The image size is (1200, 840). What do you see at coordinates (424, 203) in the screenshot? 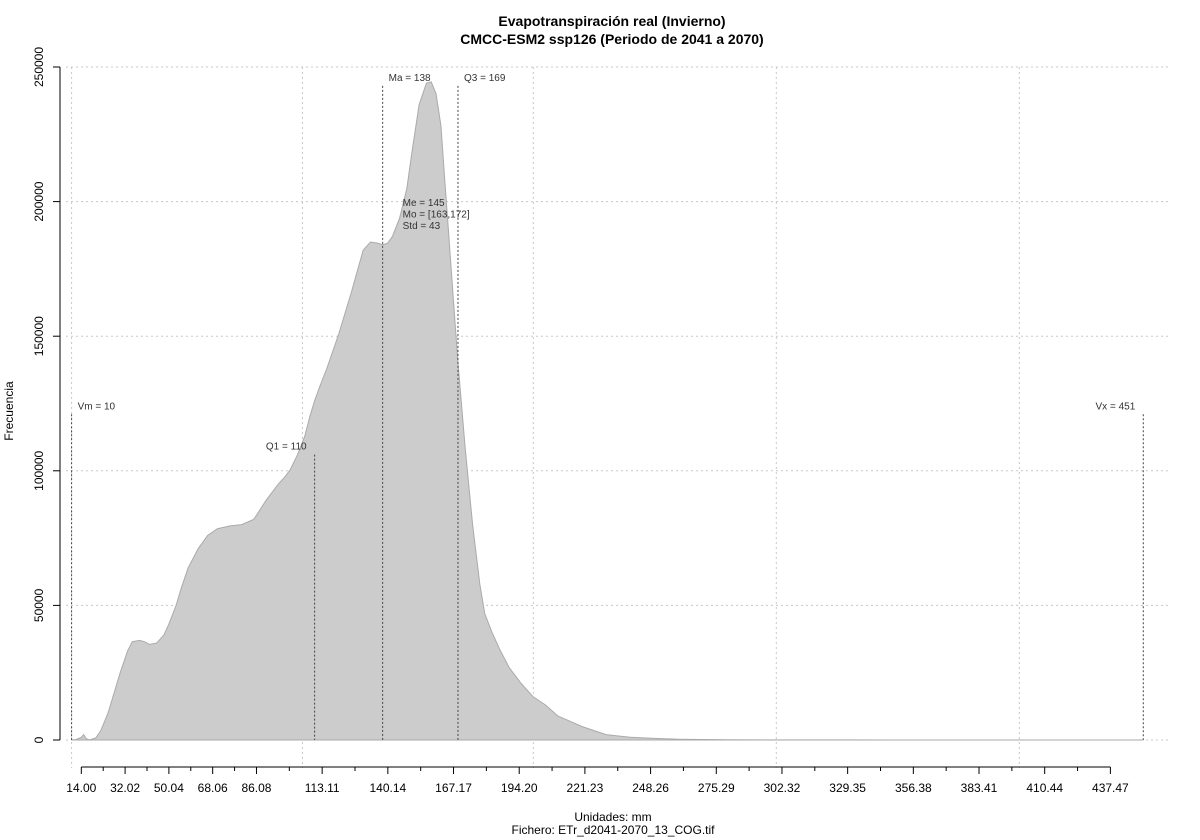
I see `stats-box-line: Me = 145` at bounding box center [424, 203].